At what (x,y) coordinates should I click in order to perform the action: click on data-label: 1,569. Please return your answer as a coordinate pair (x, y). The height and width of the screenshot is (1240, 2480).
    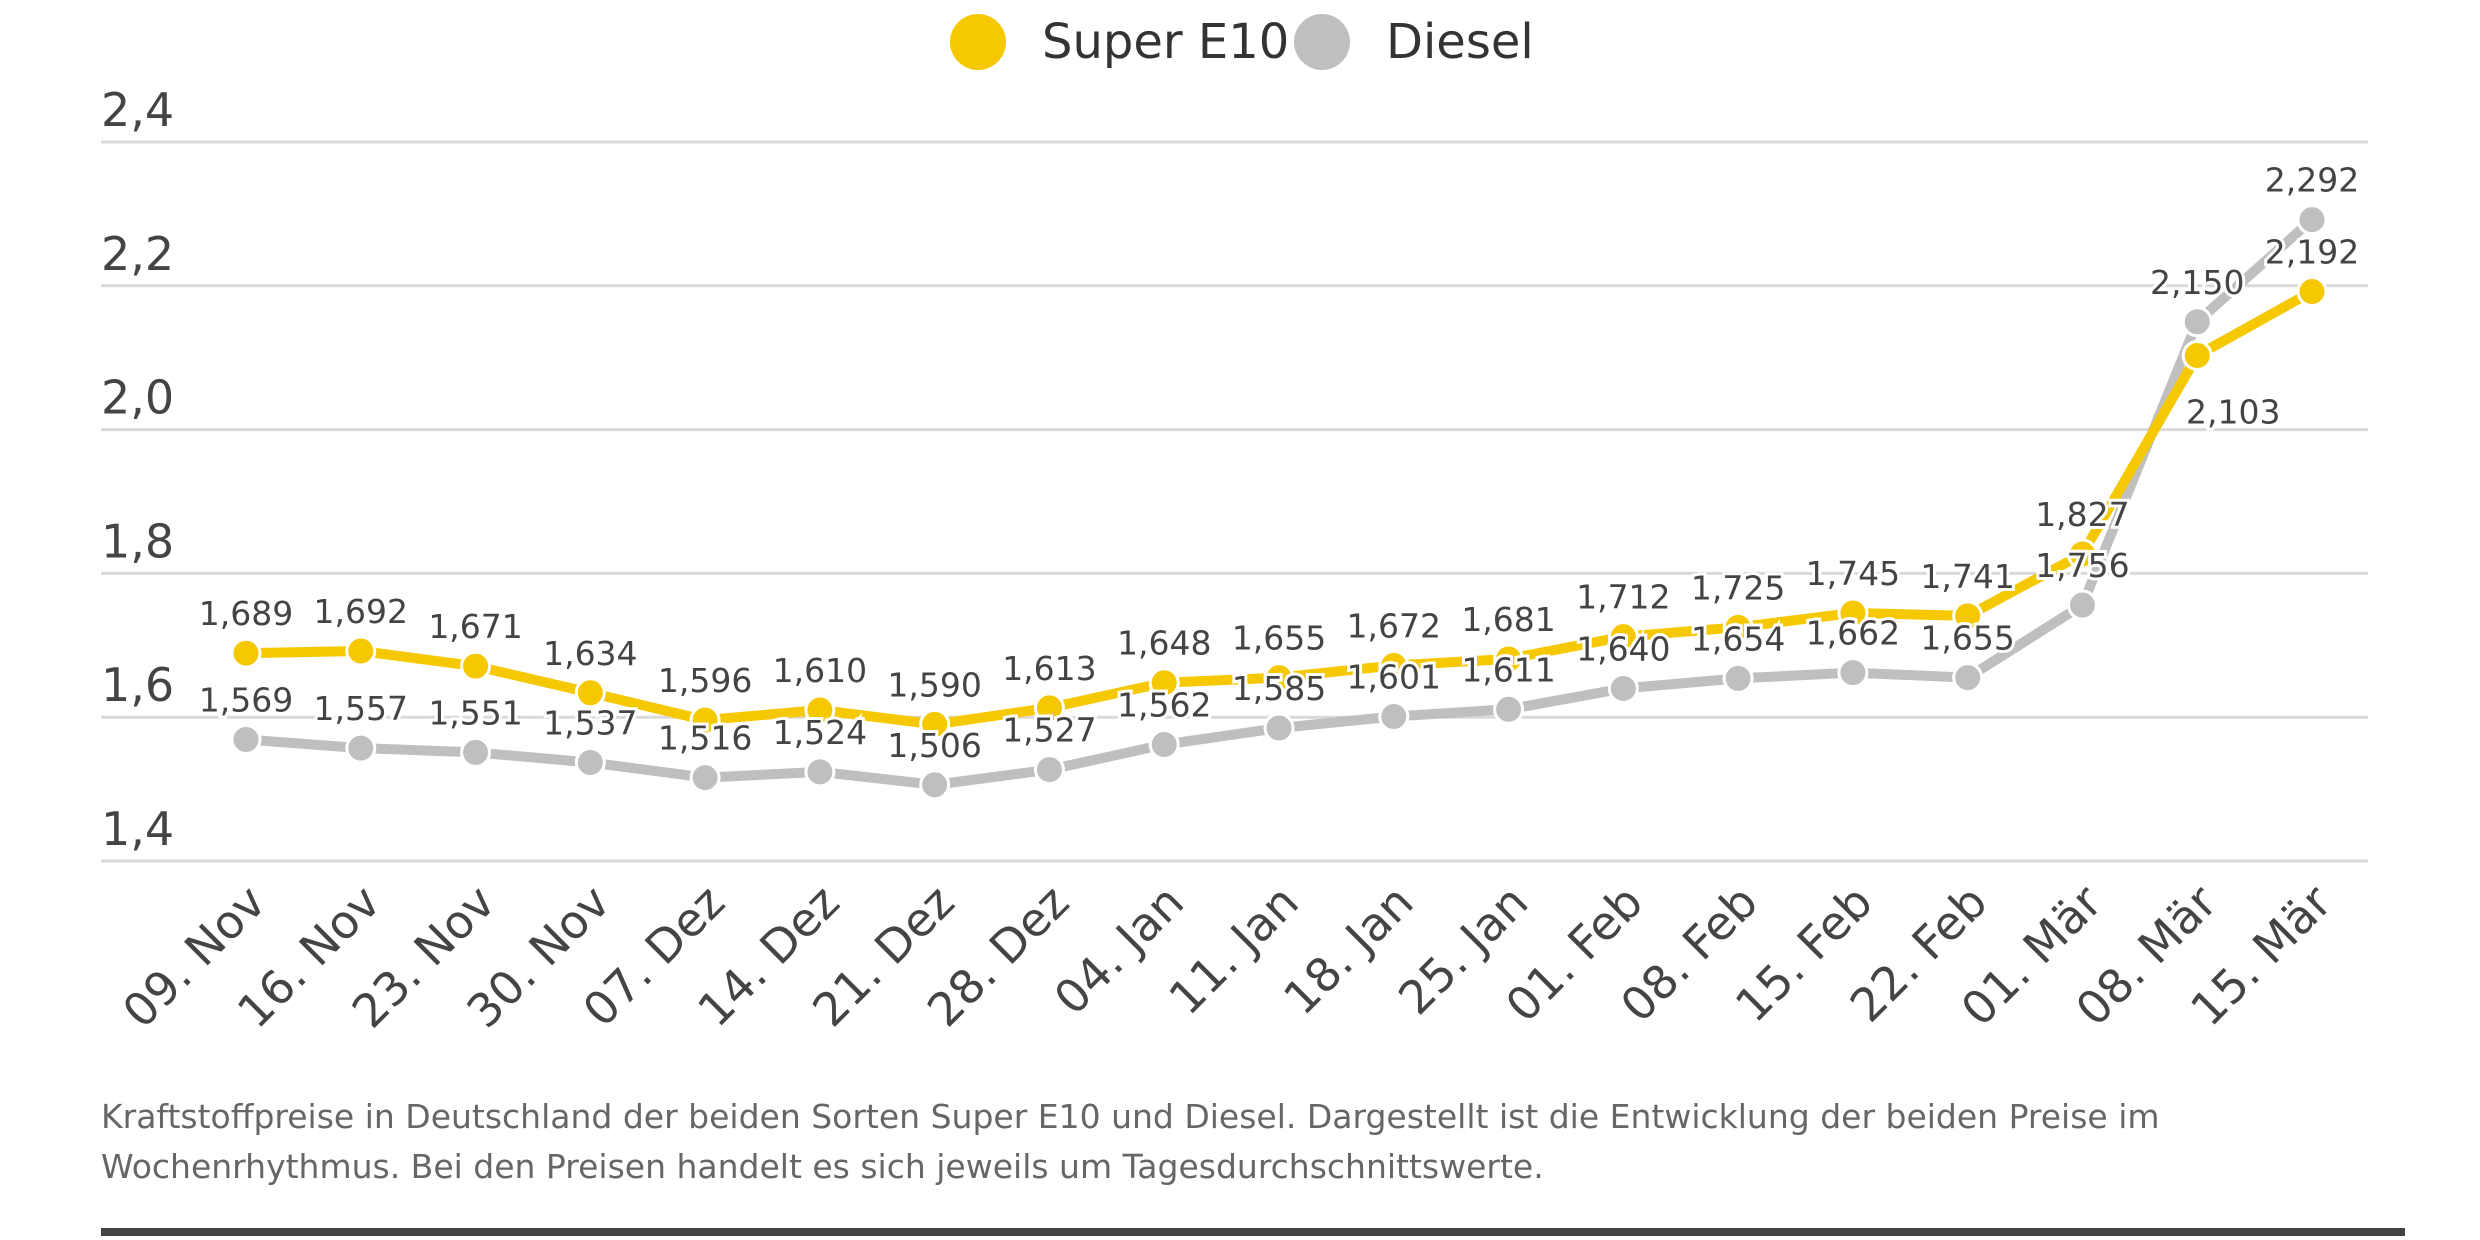
    Looking at the image, I should click on (246, 699).